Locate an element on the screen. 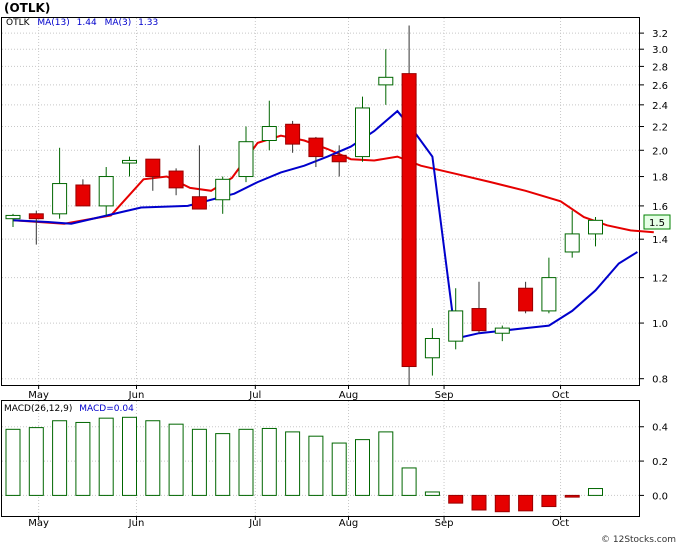 The image size is (680, 546). price-tick-label: 1.0 is located at coordinates (660, 324).